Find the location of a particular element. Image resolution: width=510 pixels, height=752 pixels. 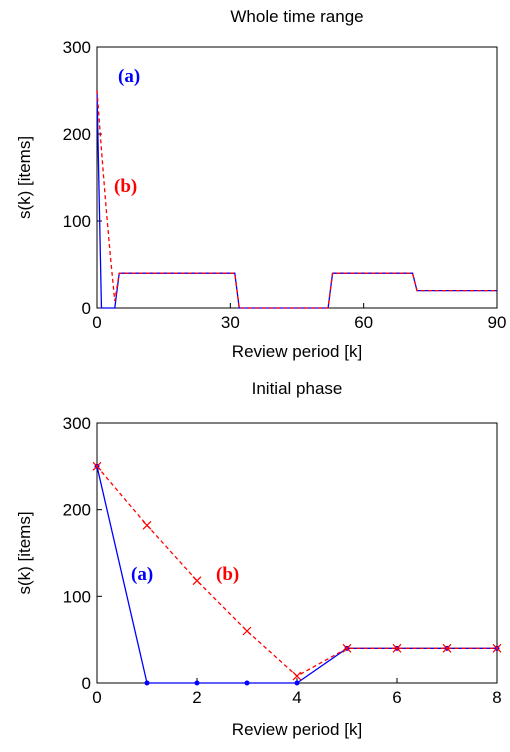

x-tick-label: 6 is located at coordinates (396, 697).